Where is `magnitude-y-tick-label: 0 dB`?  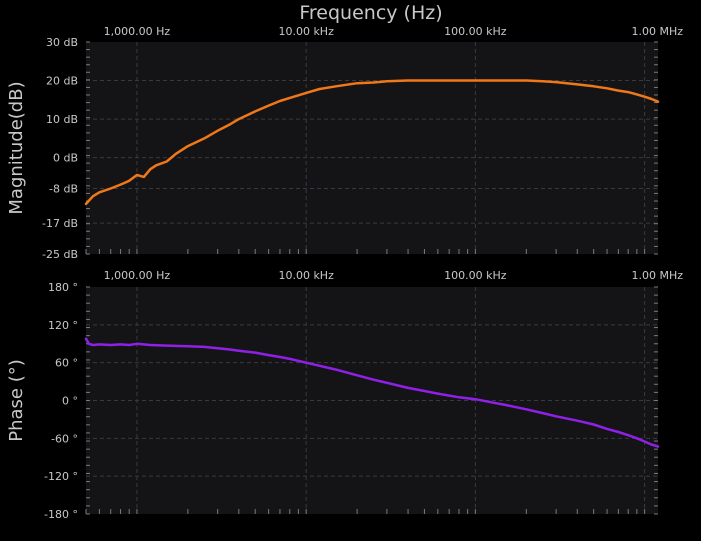 magnitude-y-tick-label: 0 dB is located at coordinates (65, 158).